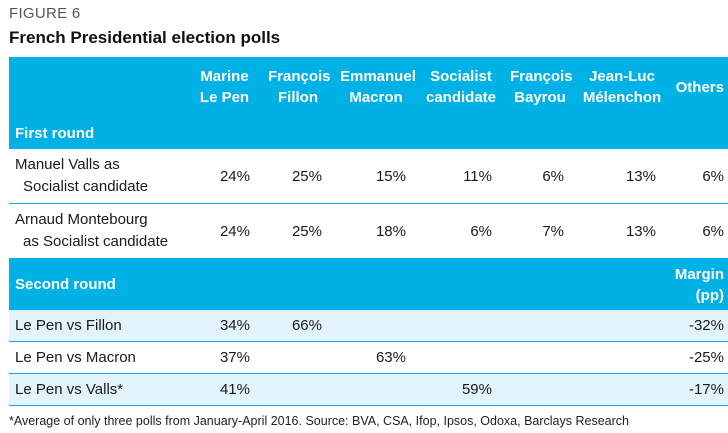  I want to click on row-label: Le Pen vs Fillon, so click(98, 326).